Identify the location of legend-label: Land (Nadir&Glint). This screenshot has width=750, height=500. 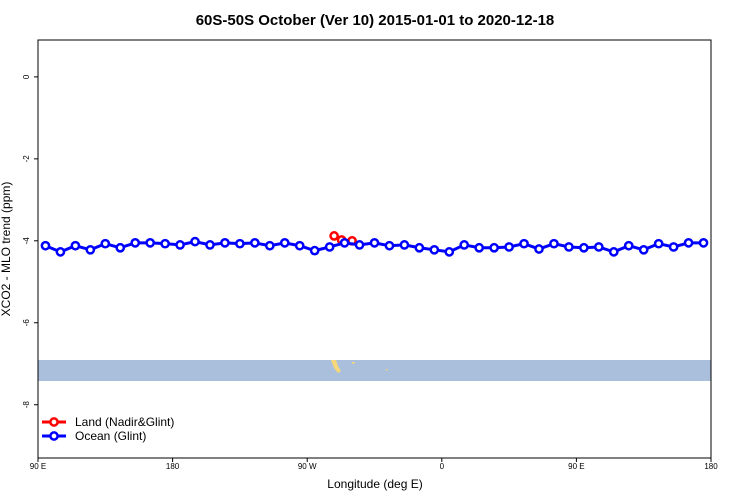
(124, 422).